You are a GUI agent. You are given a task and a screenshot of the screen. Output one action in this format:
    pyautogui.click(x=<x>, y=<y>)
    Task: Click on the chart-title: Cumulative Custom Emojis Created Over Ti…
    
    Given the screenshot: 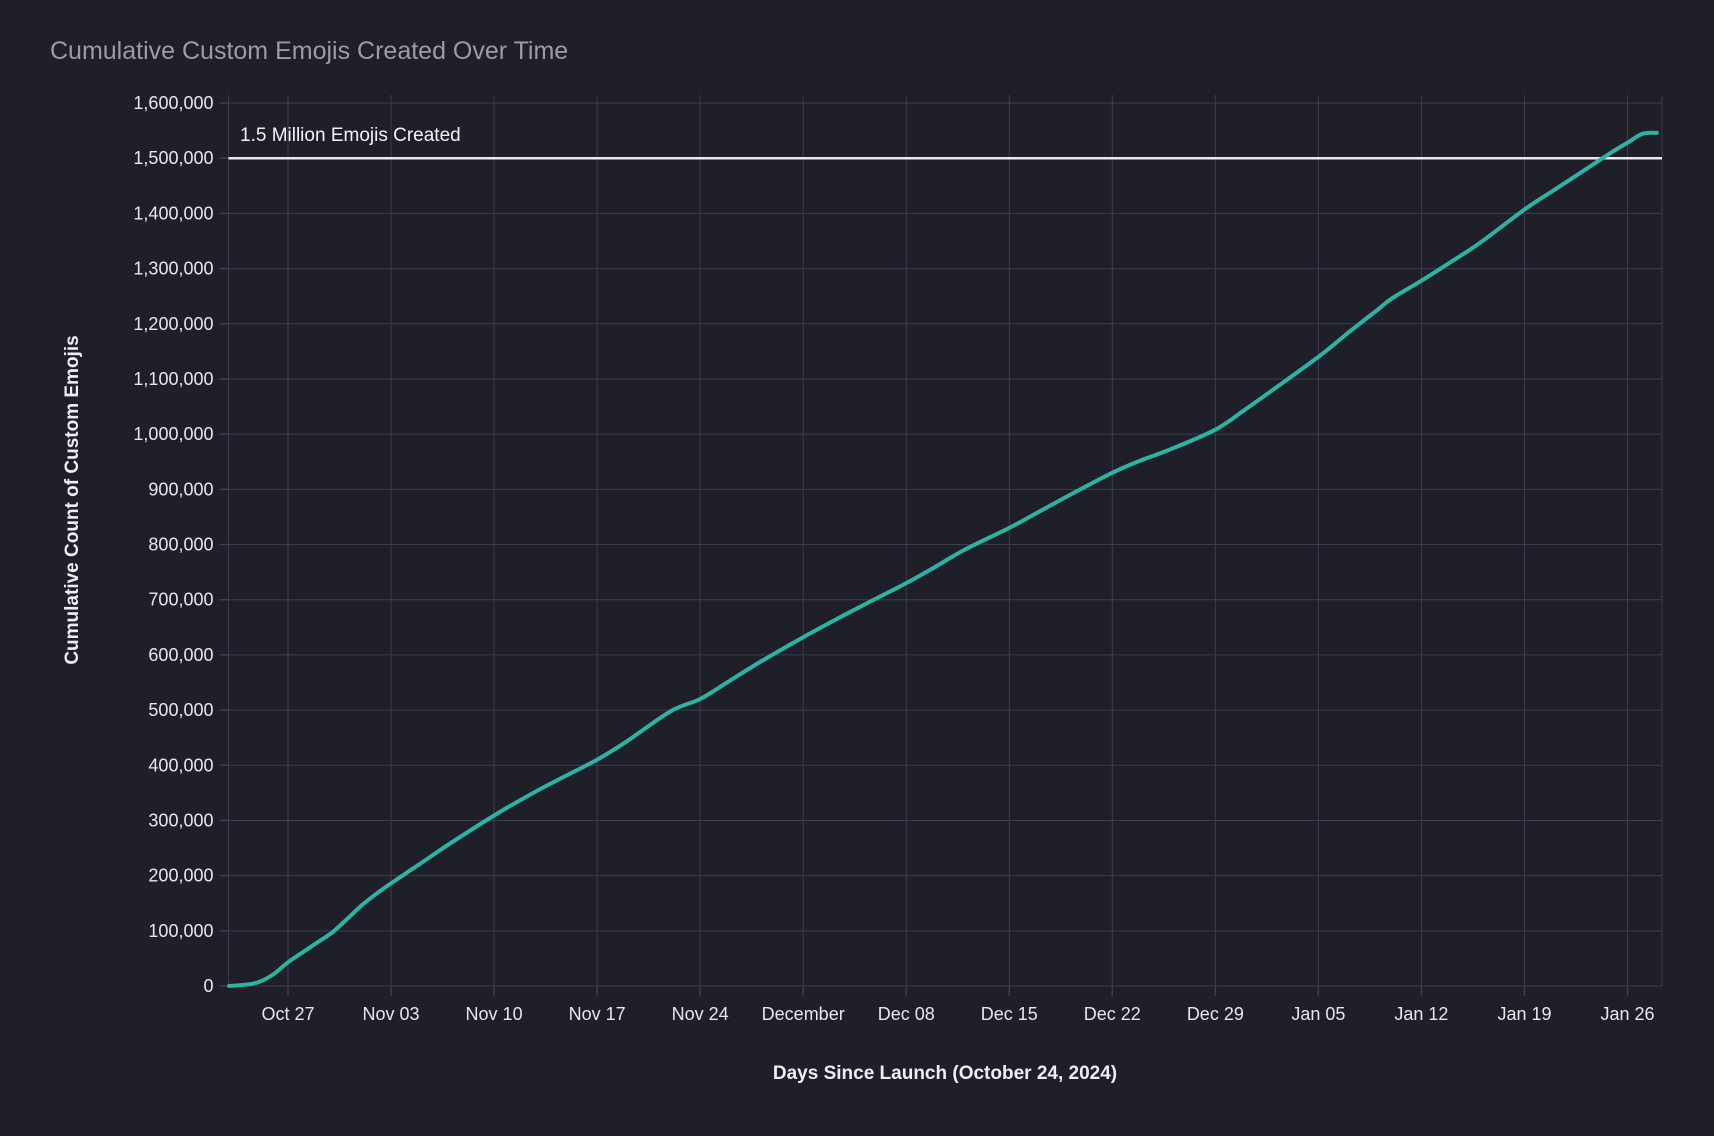 What is the action you would take?
    pyautogui.click(x=309, y=51)
    